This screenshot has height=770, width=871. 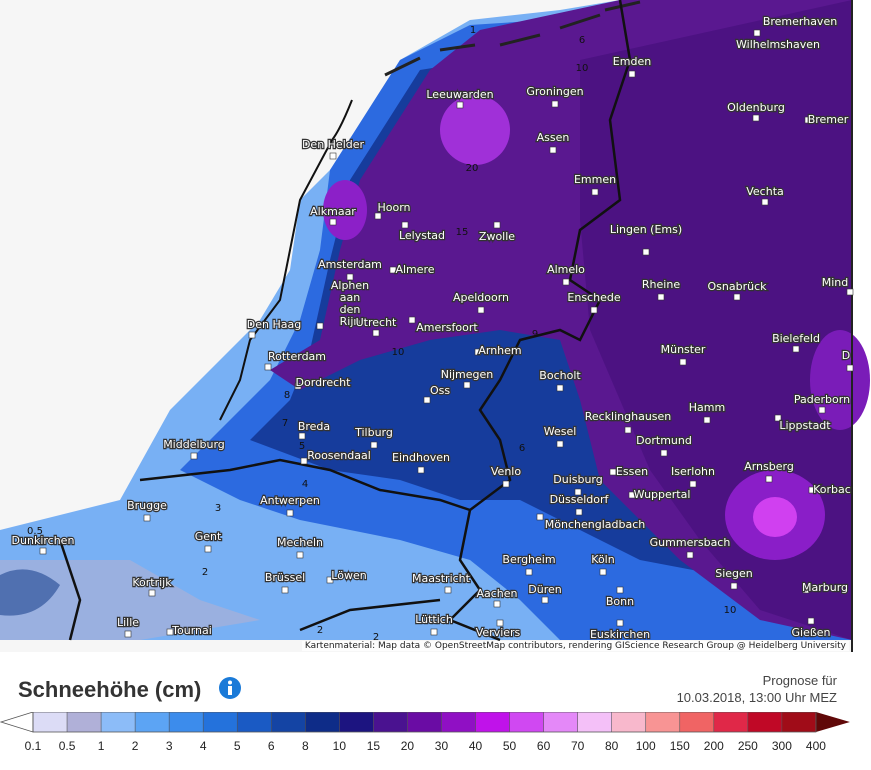 I want to click on legend-label: 50, so click(x=510, y=746).